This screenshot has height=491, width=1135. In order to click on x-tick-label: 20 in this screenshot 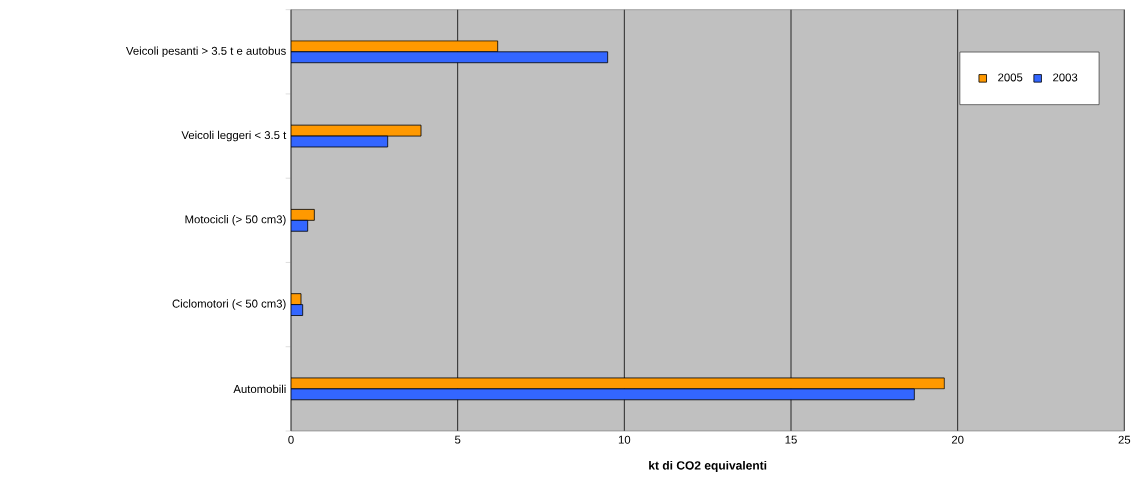, I will do `click(957, 439)`.